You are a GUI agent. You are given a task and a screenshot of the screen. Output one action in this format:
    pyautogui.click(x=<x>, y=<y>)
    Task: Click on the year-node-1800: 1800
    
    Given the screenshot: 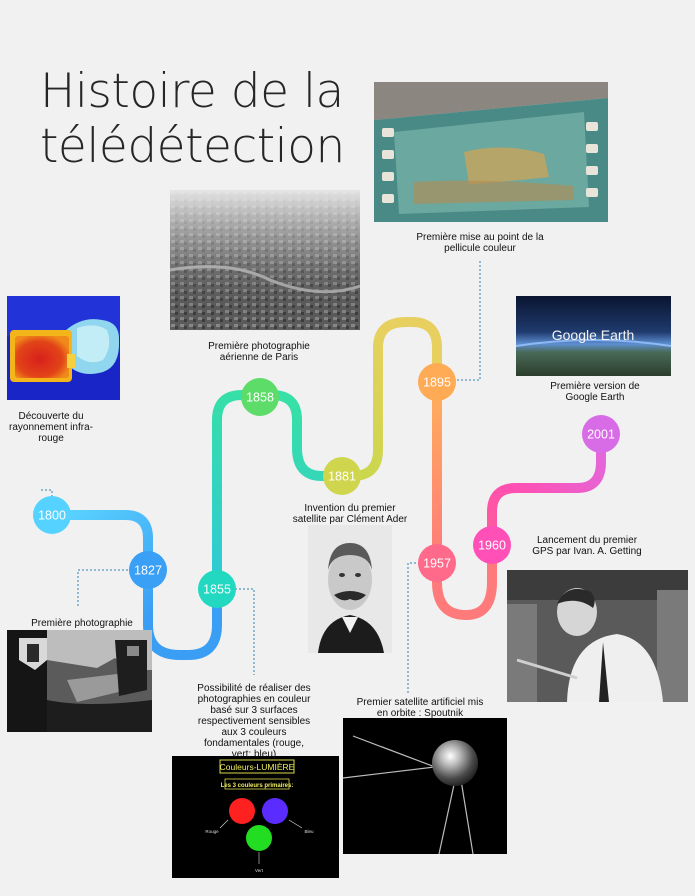 What is the action you would take?
    pyautogui.click(x=52, y=515)
    